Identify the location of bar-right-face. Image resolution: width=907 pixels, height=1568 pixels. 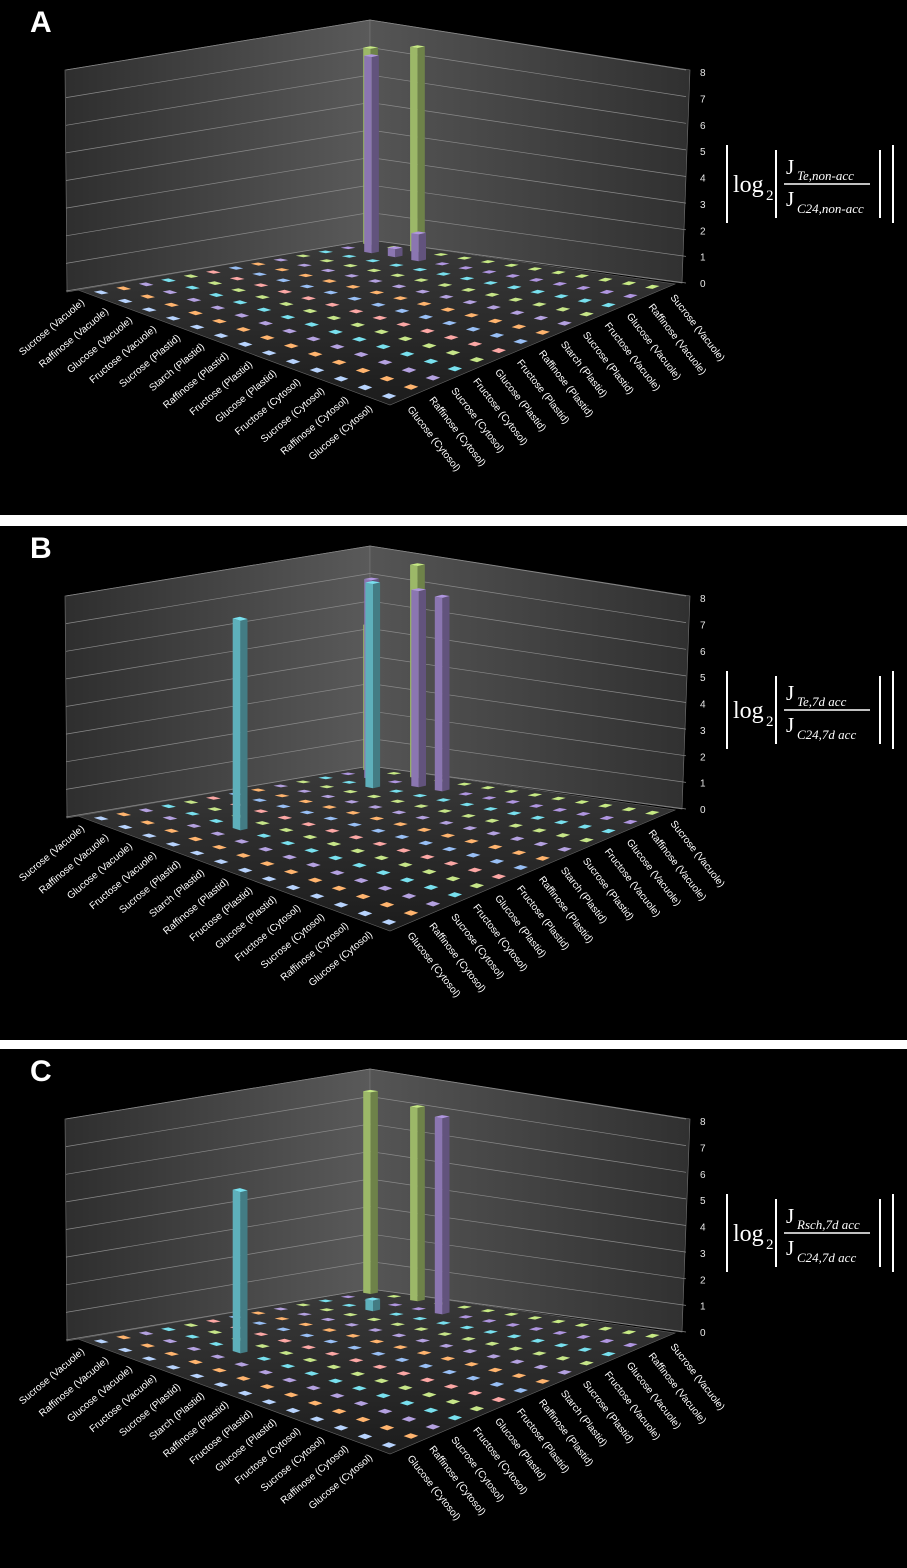
(375, 154).